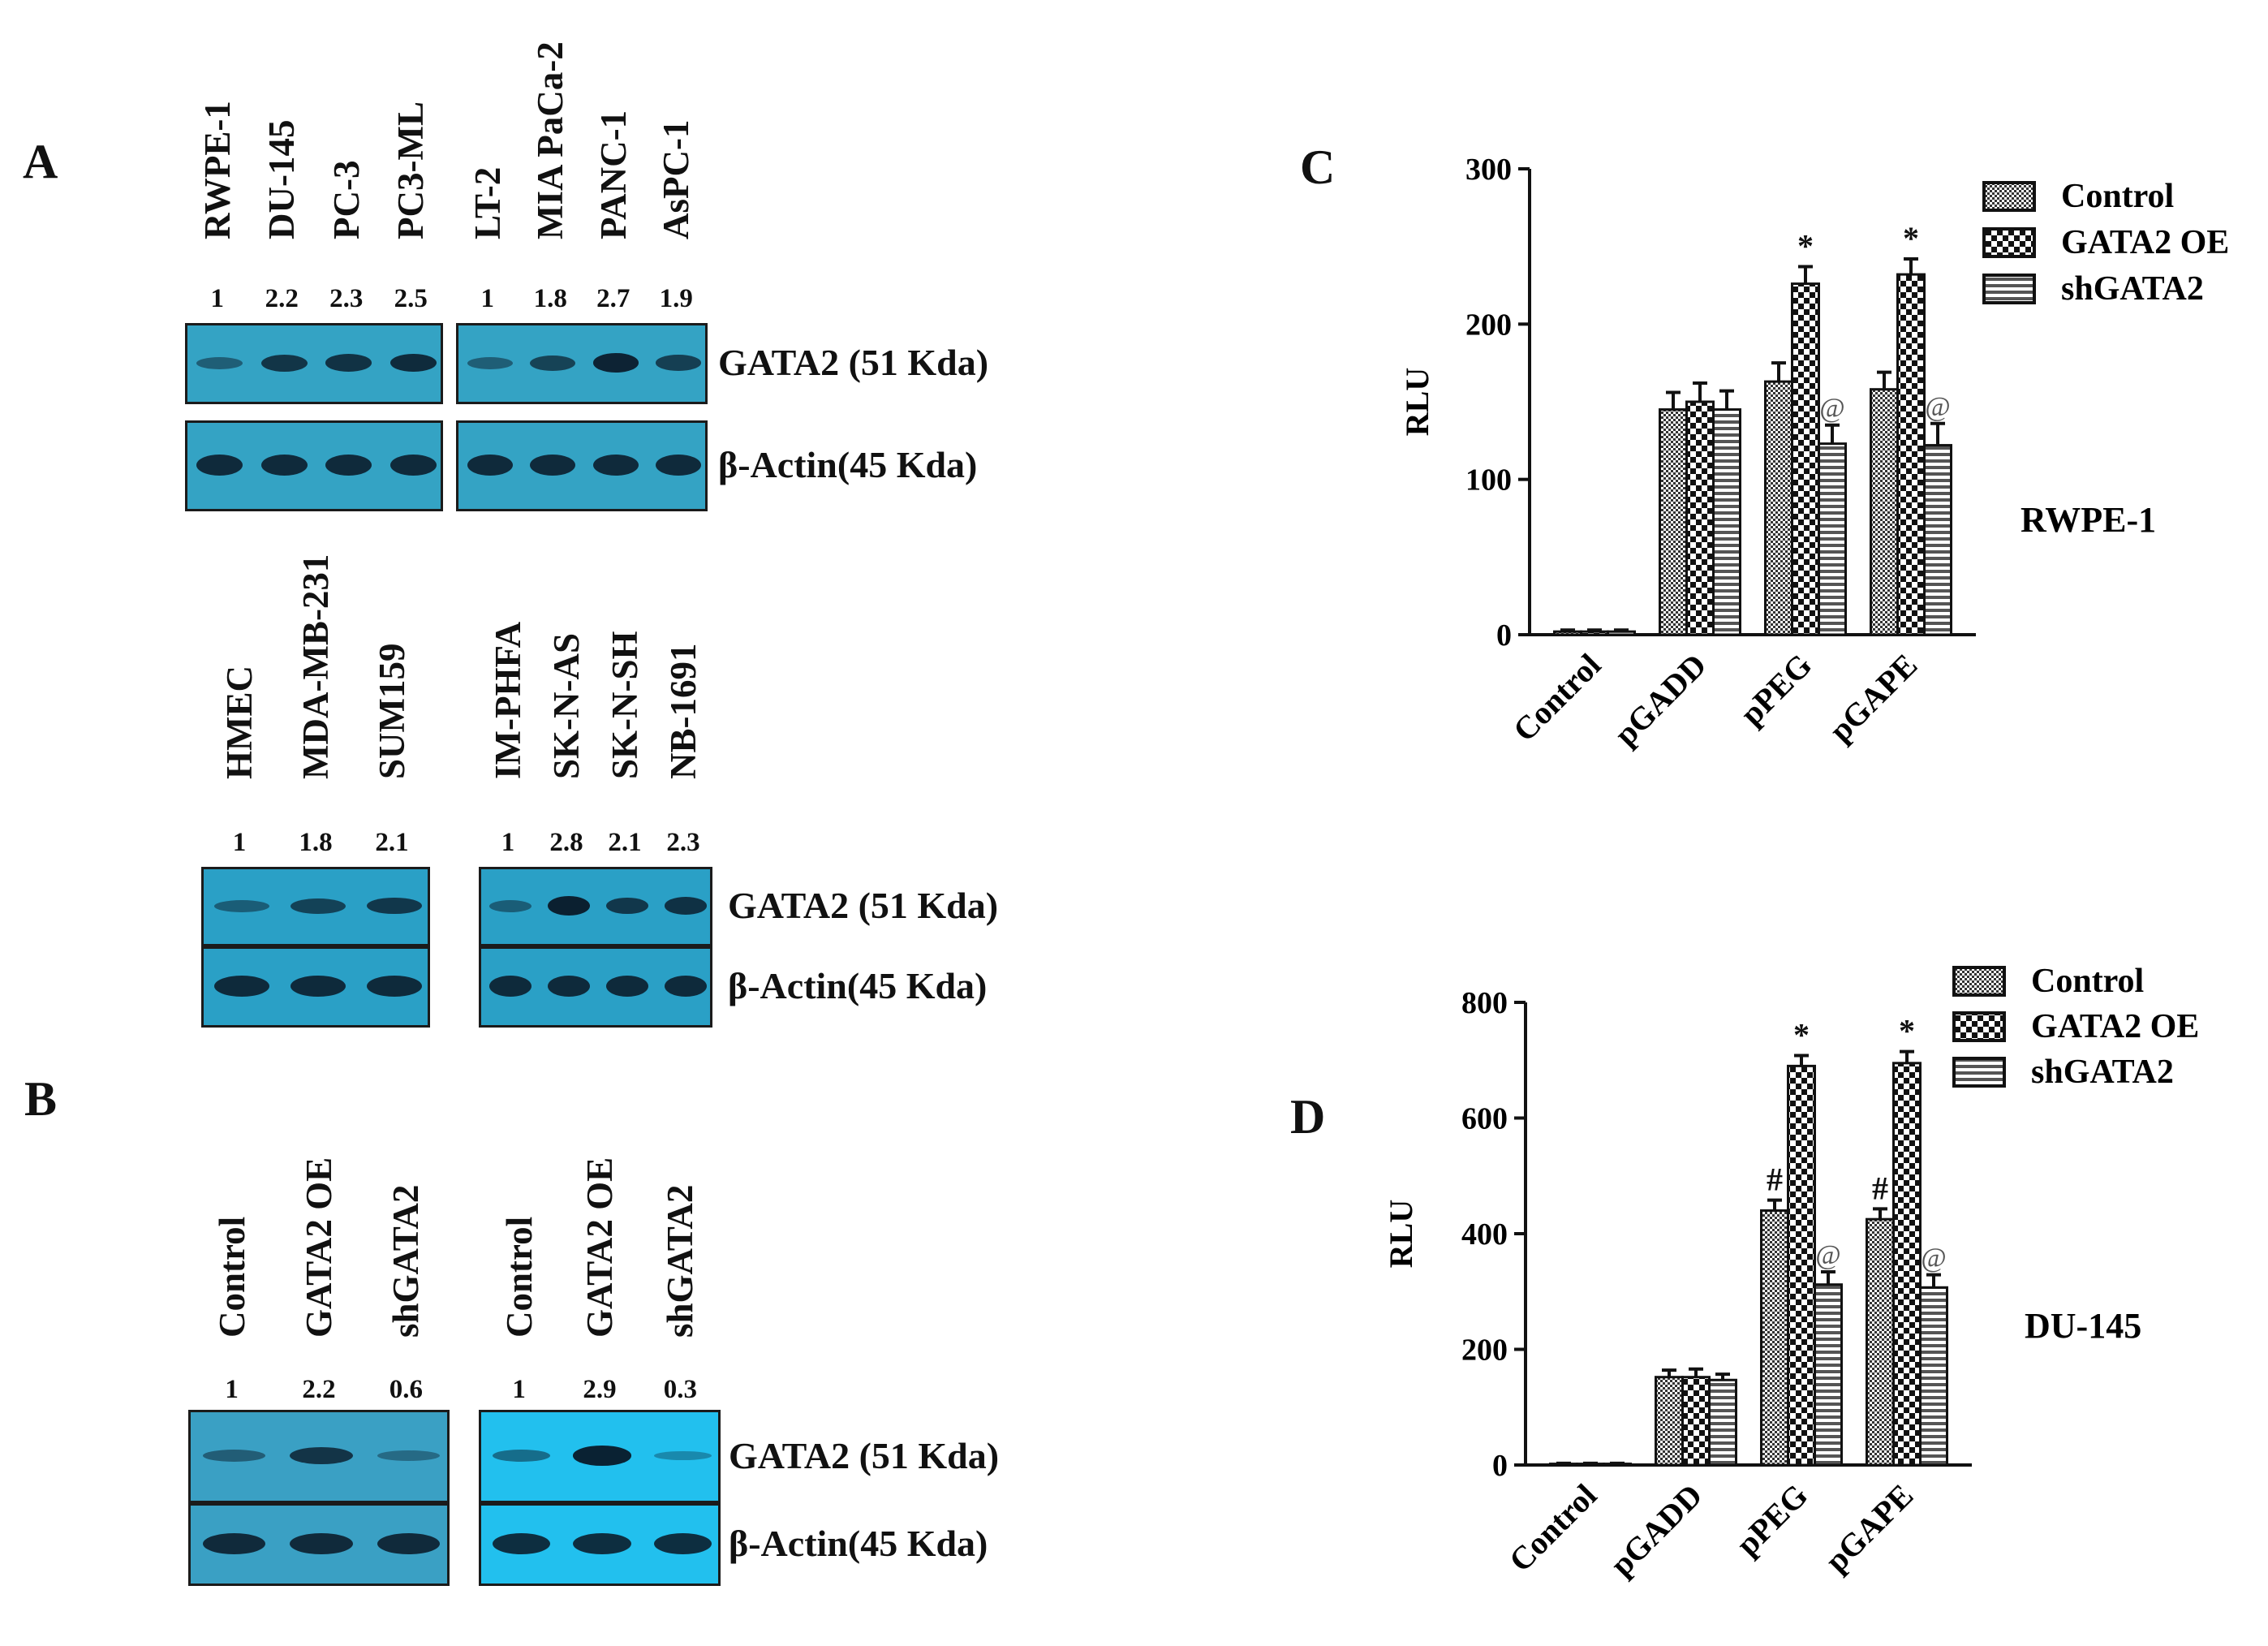 The height and width of the screenshot is (1646, 2268). I want to click on band-ratio: 2.9, so click(600, 1389).